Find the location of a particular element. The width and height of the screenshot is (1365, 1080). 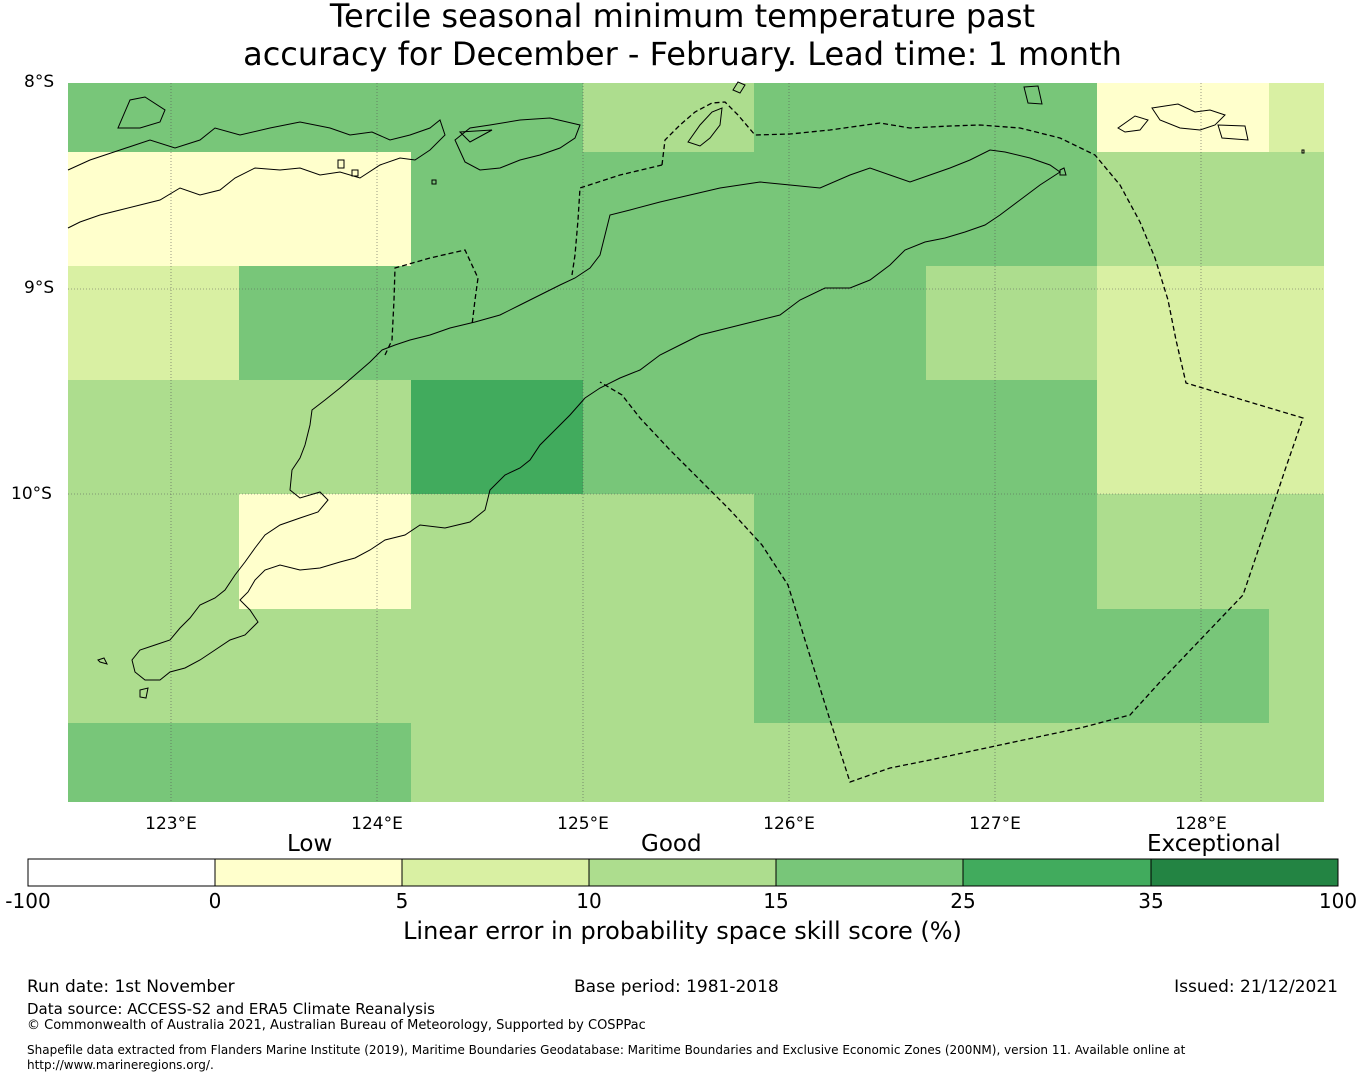

colorbar-tick: 0 is located at coordinates (215, 901).